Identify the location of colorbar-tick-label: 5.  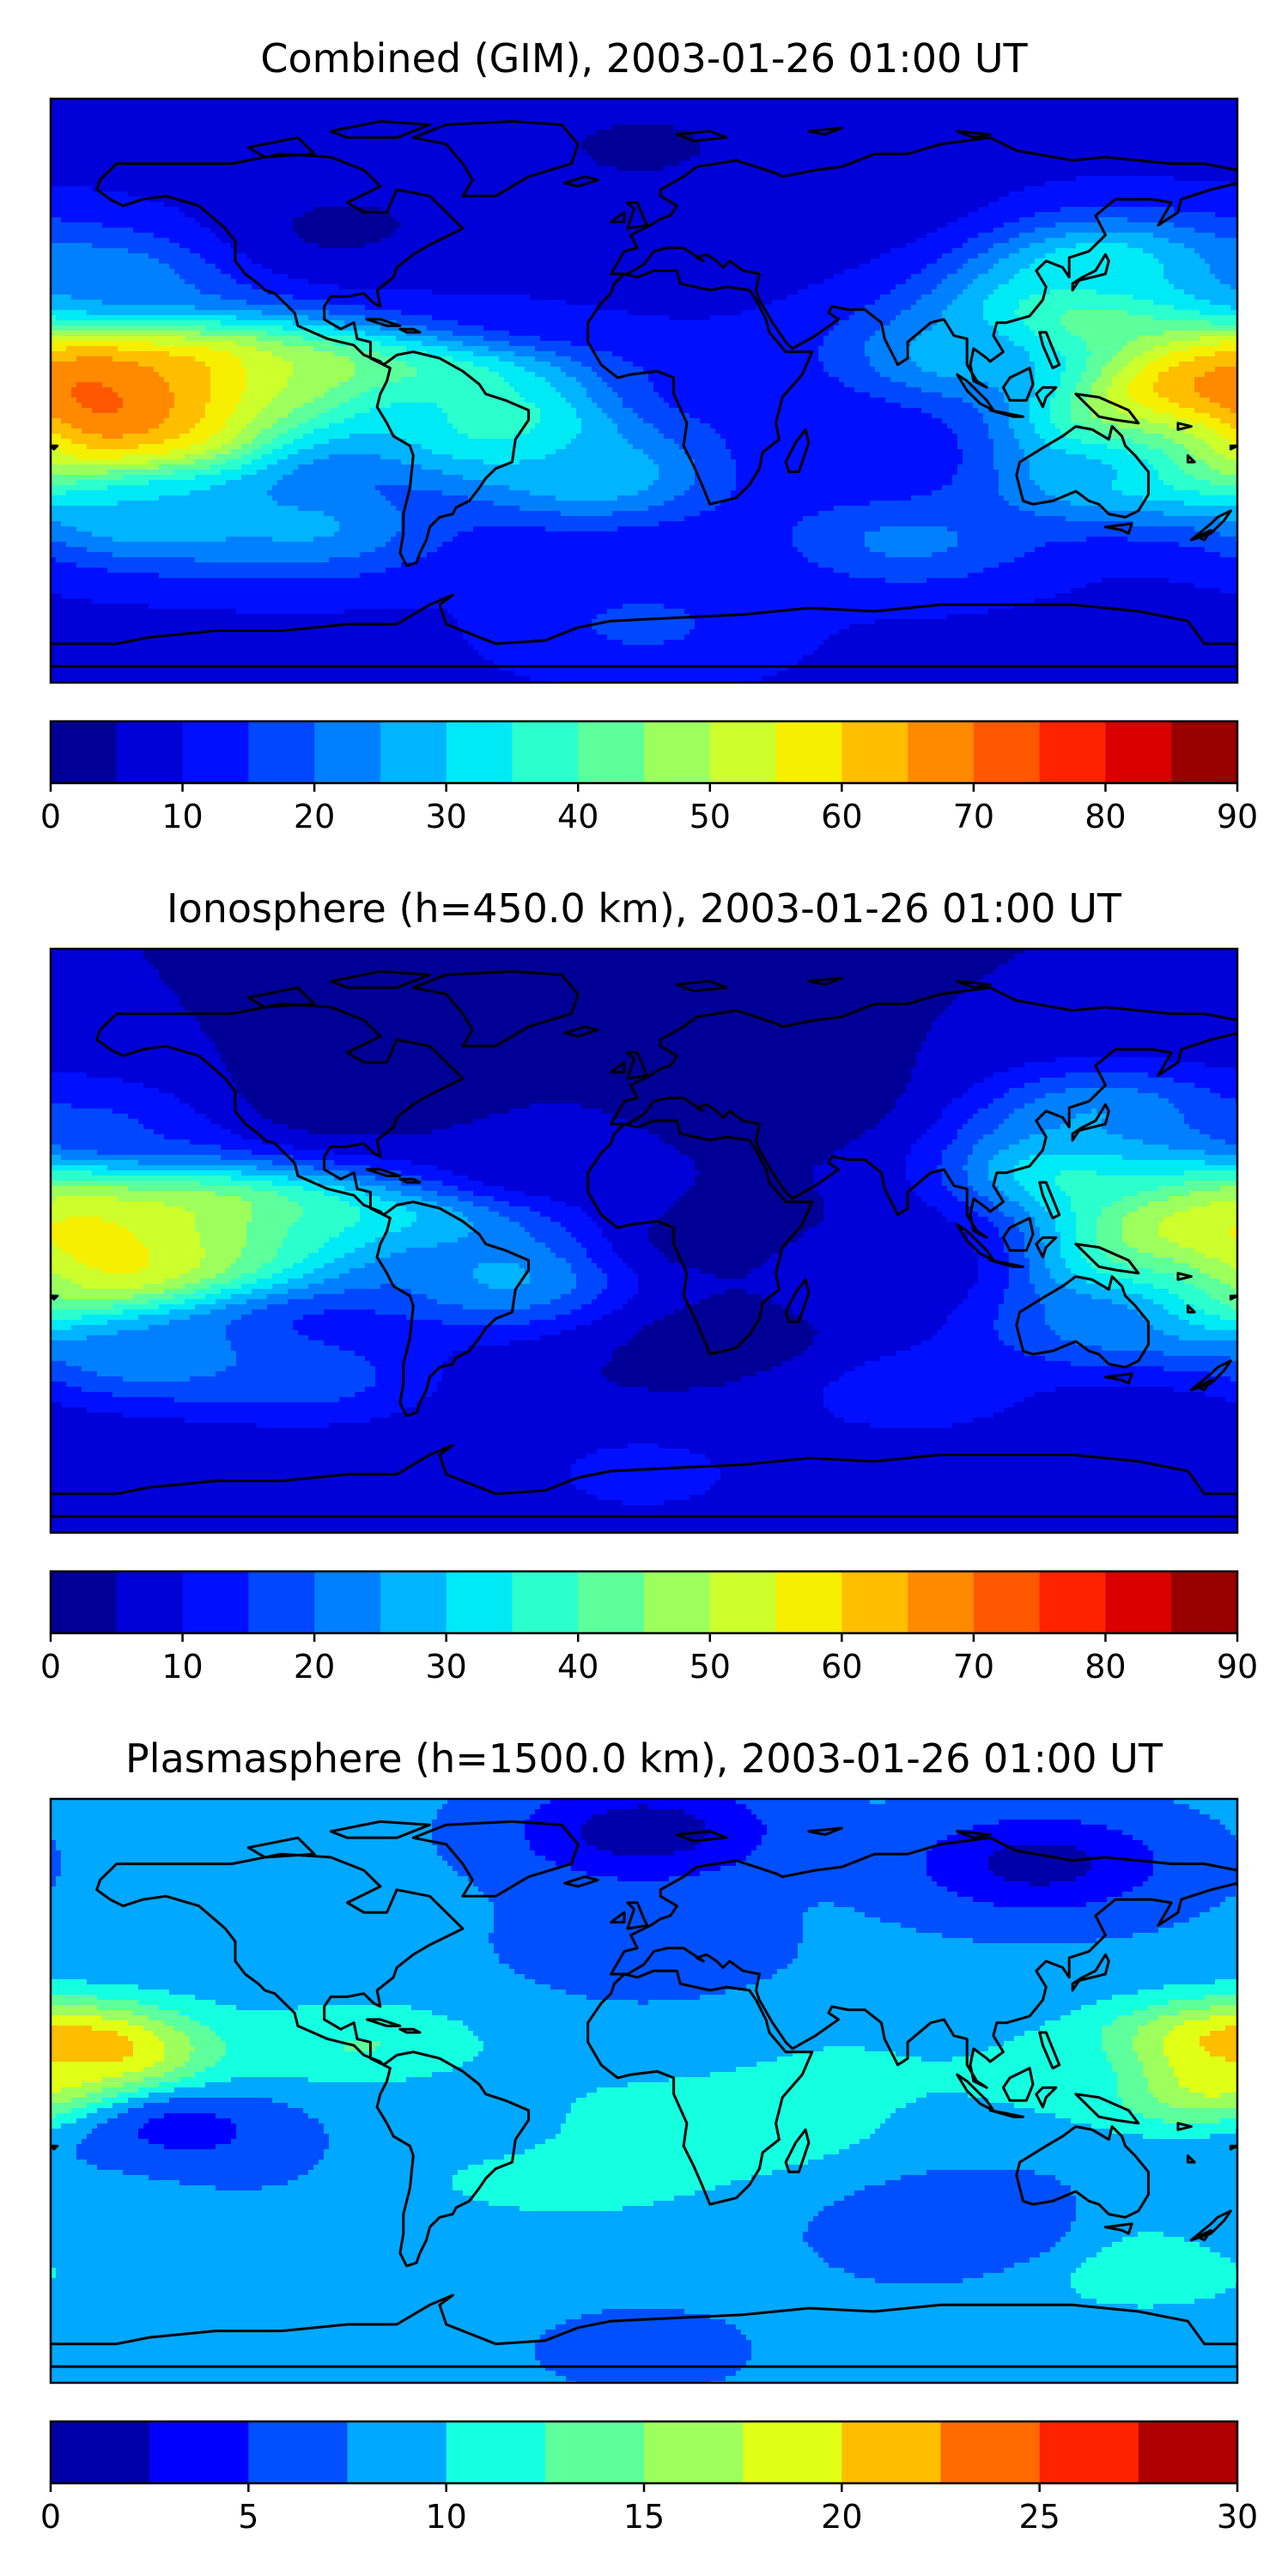
(248, 2517).